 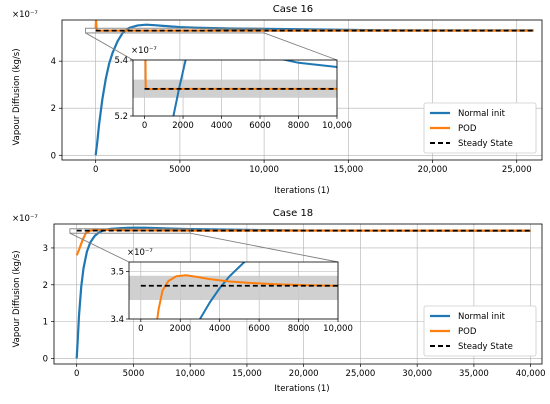 I want to click on x-tick-label: 30,000, so click(x=417, y=374).